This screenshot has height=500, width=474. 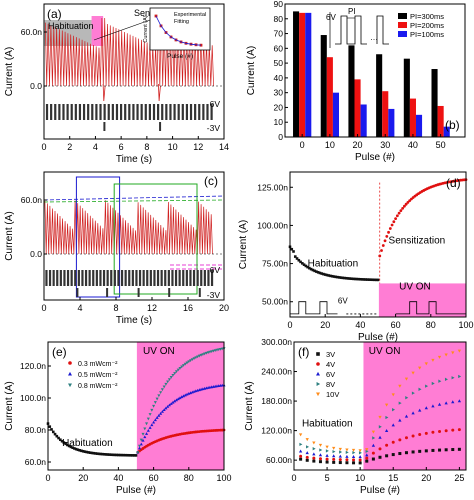 What do you see at coordinates (154, 478) in the screenshot?
I see `xtick-label: 60` at bounding box center [154, 478].